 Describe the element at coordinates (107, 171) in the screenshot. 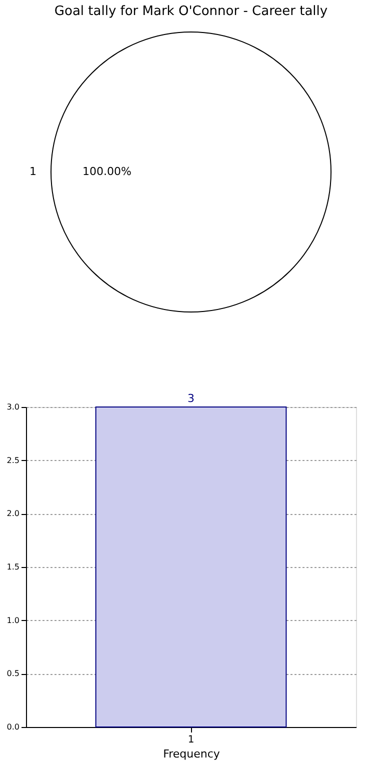

I see `data-label: 100.00%` at that location.